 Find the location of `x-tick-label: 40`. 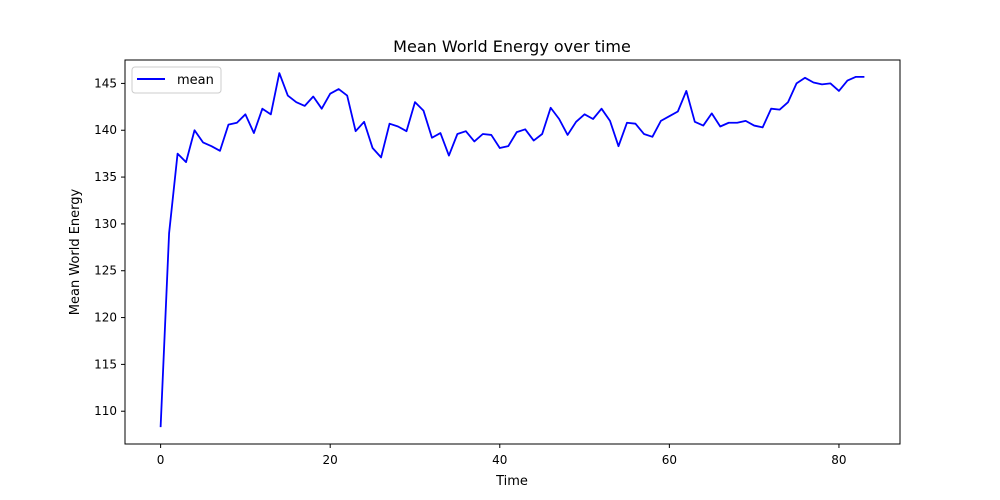

x-tick-label: 40 is located at coordinates (499, 460).